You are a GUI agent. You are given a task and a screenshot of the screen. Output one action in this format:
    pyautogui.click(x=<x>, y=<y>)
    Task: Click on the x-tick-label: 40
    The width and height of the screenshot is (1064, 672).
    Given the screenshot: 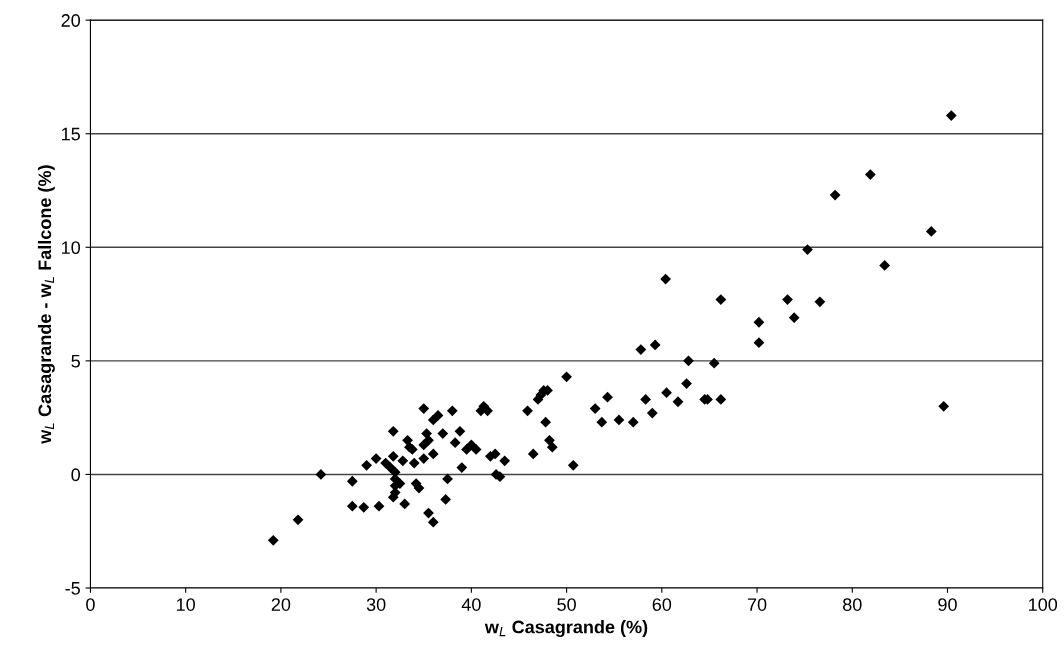 What is the action you would take?
    pyautogui.click(x=471, y=604)
    